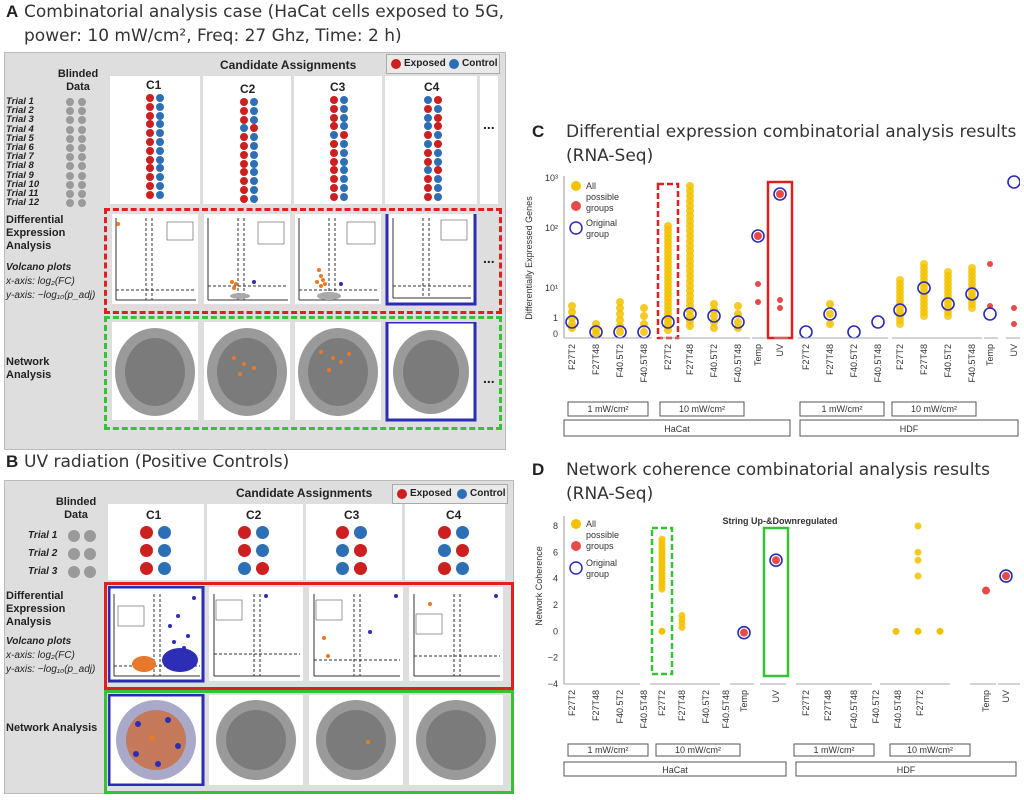 The height and width of the screenshot is (800, 1024). Describe the element at coordinates (20, 129) in the screenshot. I see `trial-label: Trial 4` at that location.